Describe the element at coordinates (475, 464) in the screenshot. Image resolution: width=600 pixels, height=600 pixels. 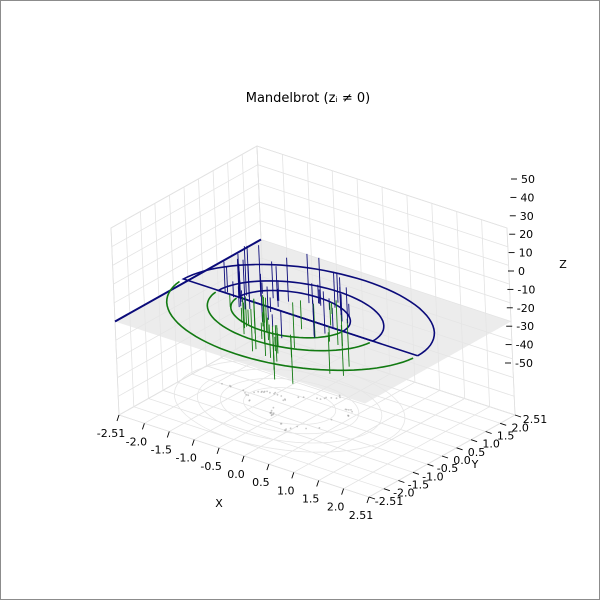
I see `y-axis-label: Y` at that location.